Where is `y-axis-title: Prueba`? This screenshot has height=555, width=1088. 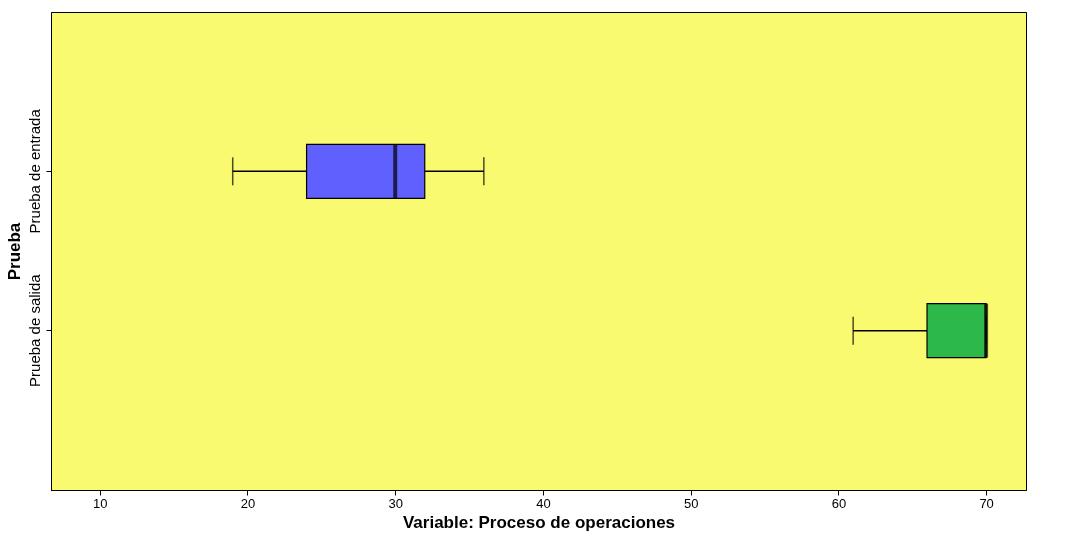
y-axis-title: Prueba is located at coordinates (14, 251).